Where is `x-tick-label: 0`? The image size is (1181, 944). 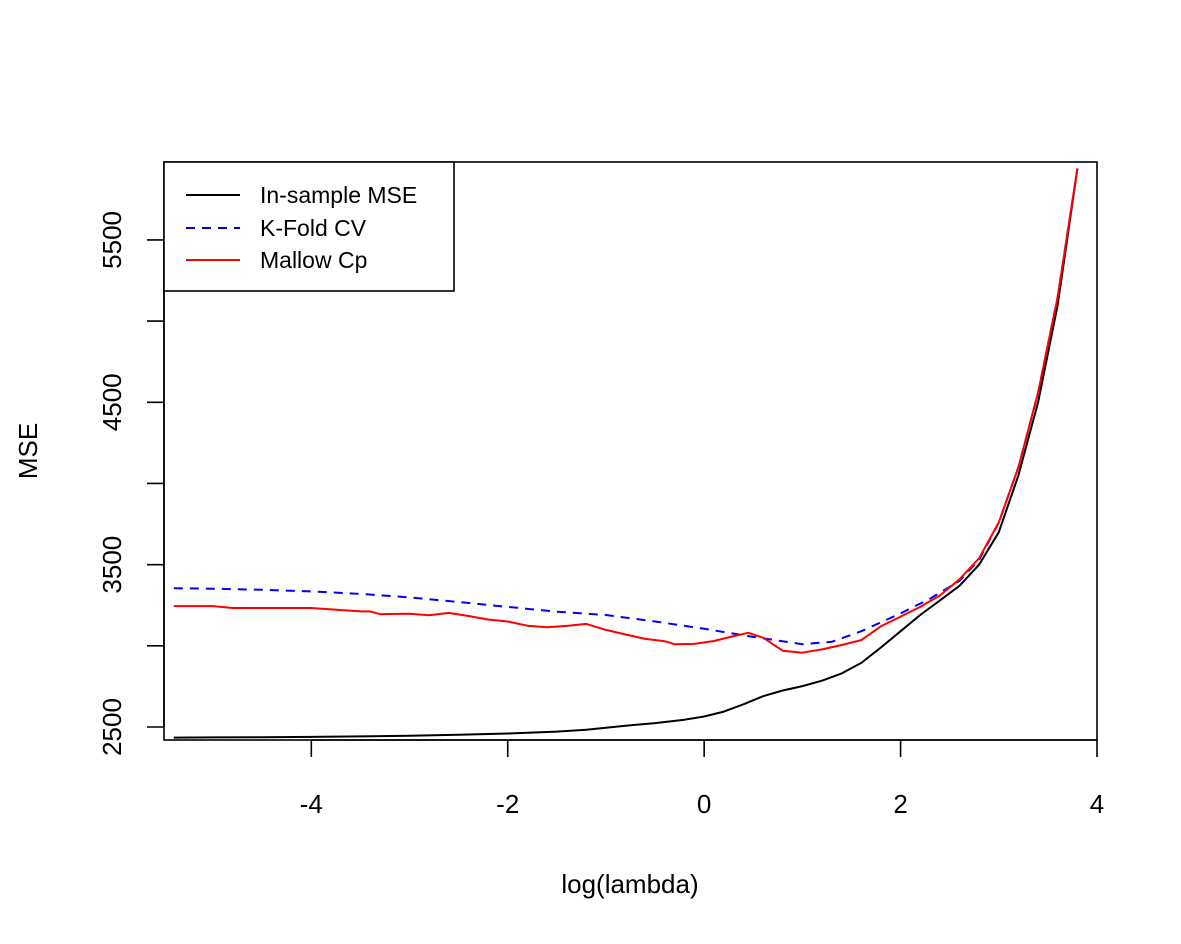 x-tick-label: 0 is located at coordinates (704, 804).